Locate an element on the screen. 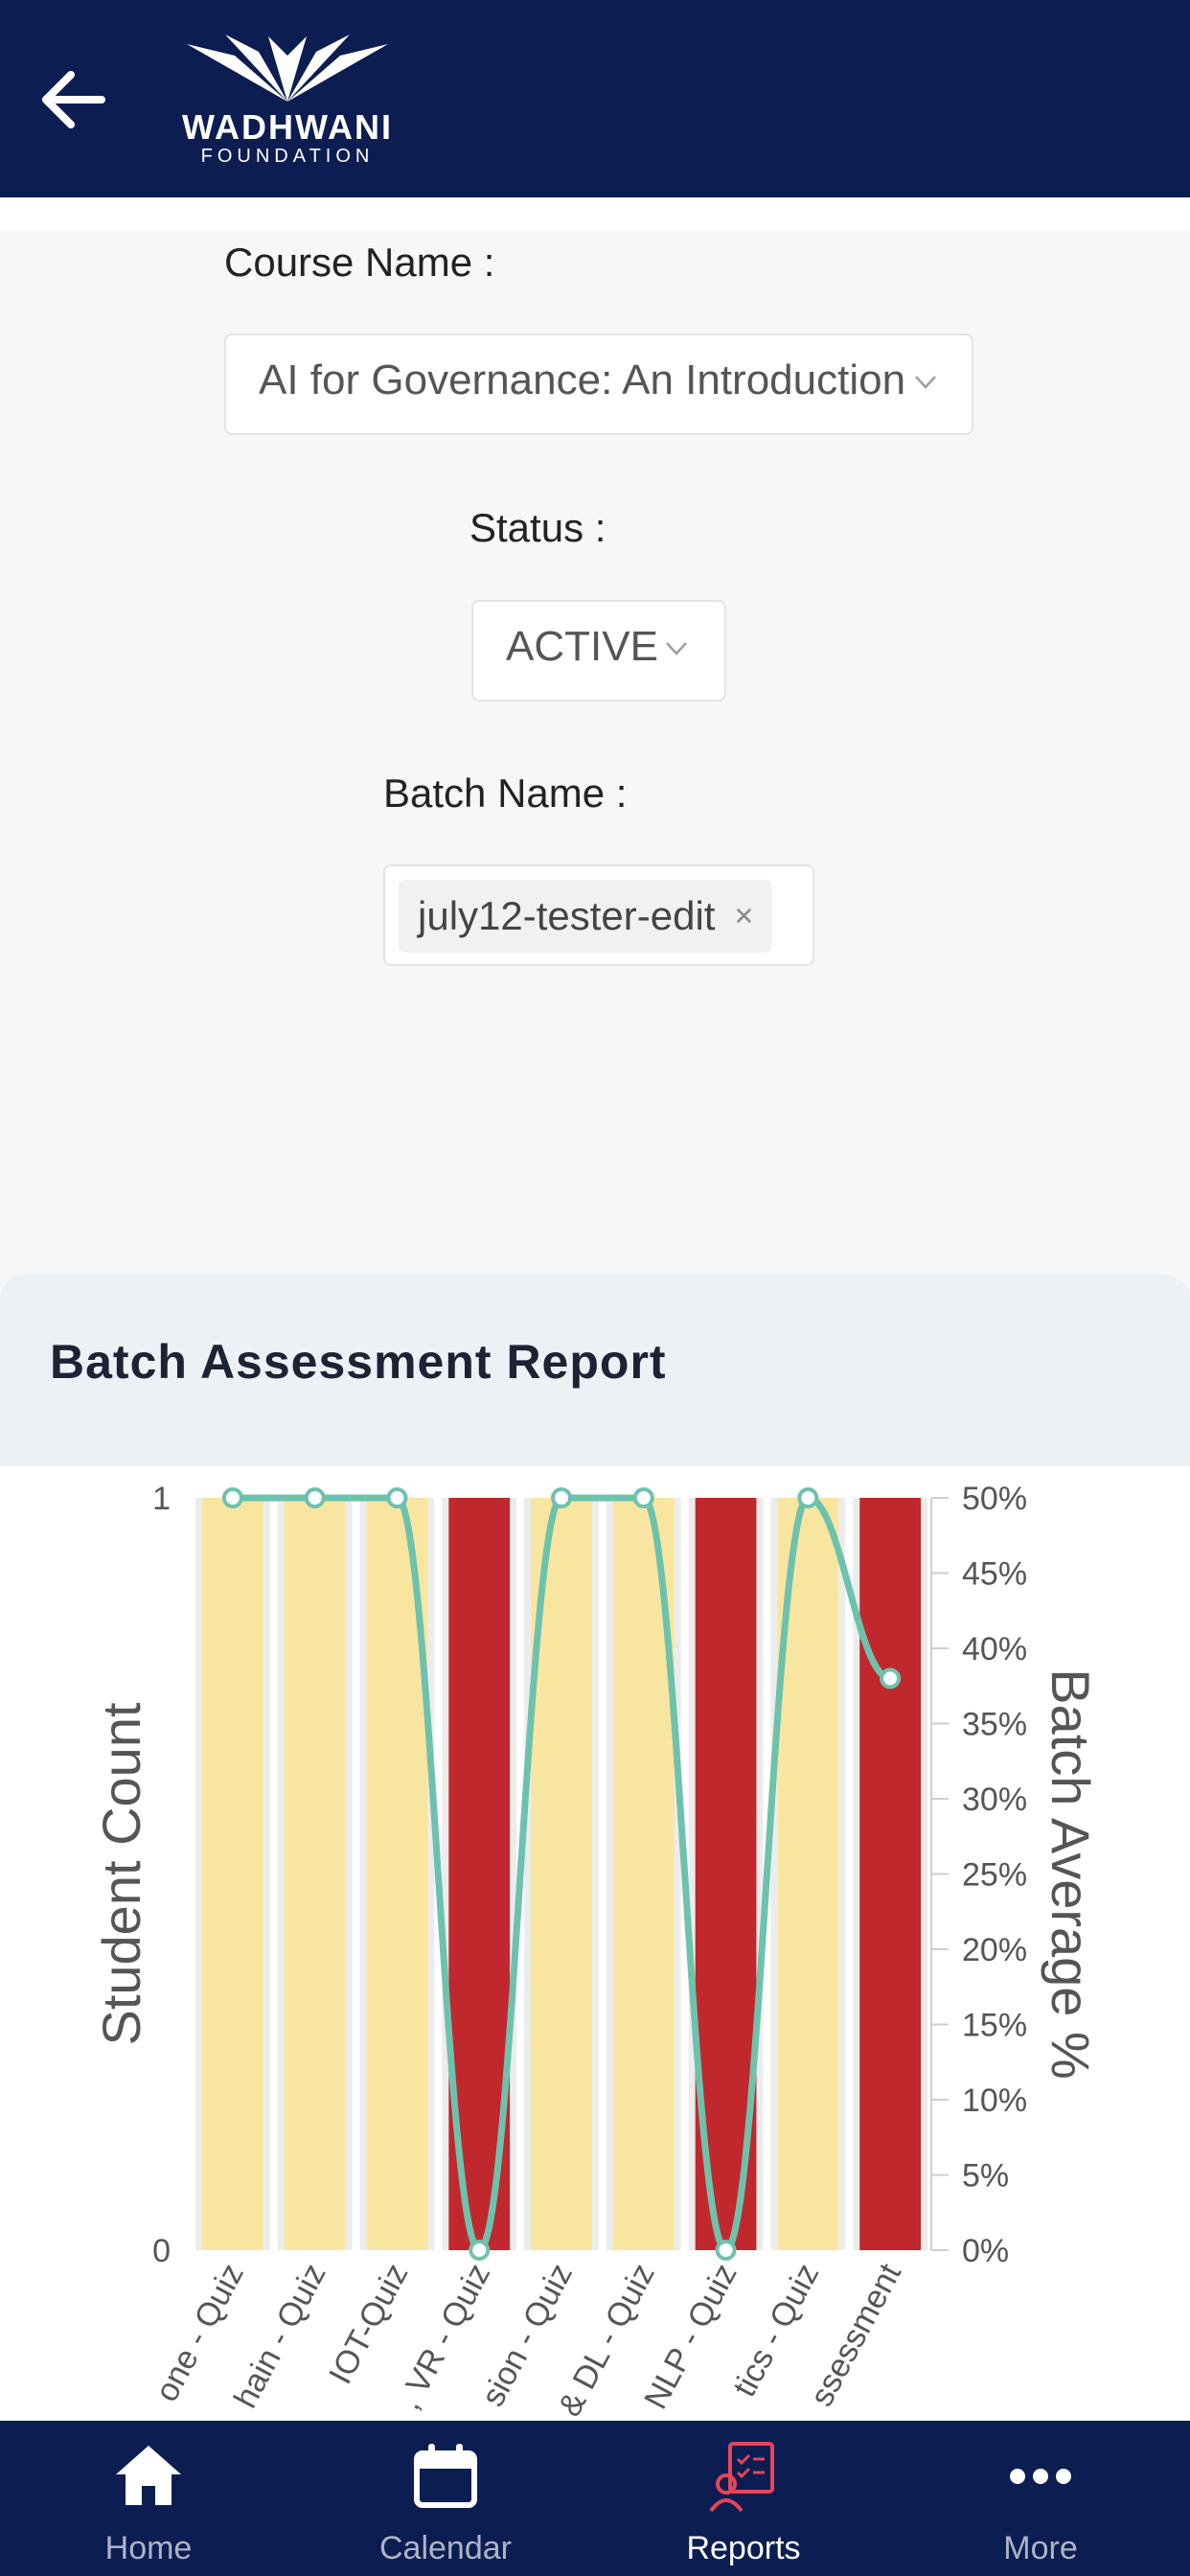  reports-icon is located at coordinates (742, 2477).